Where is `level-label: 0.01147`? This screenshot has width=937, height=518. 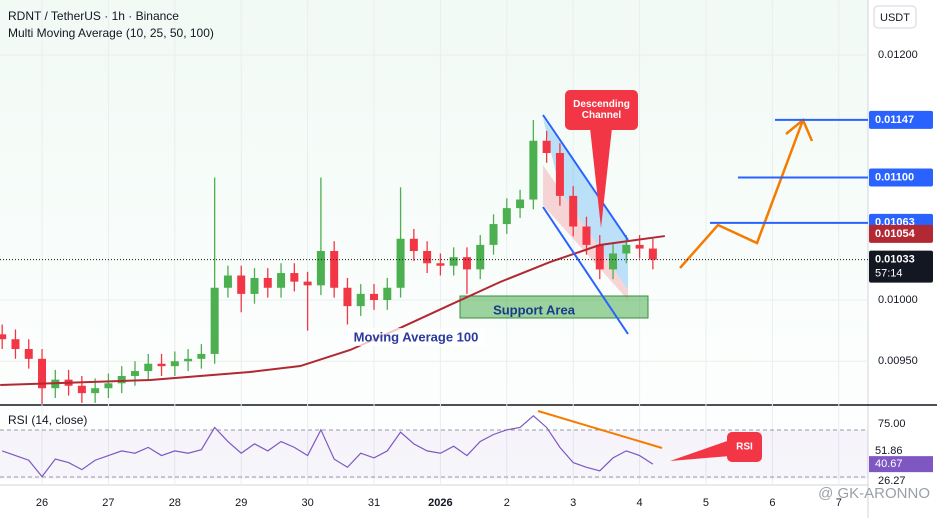
level-label: 0.01147 is located at coordinates (894, 120).